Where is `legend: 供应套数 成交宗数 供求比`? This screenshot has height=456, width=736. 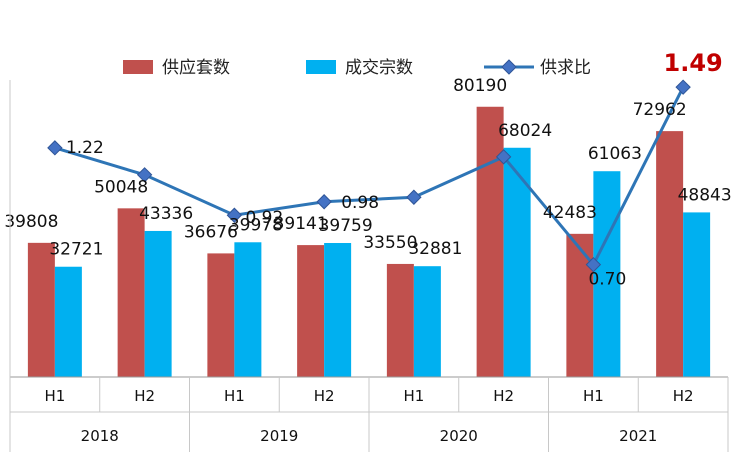
legend: 供应套数 成交宗数 供求比 is located at coordinates (357, 68).